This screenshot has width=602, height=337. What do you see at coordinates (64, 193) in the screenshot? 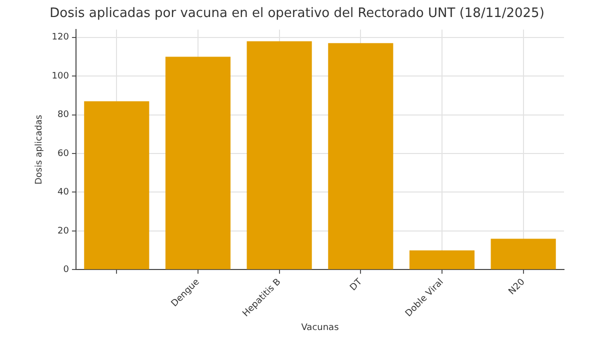
I see `y-tick-label: 40` at bounding box center [64, 193].